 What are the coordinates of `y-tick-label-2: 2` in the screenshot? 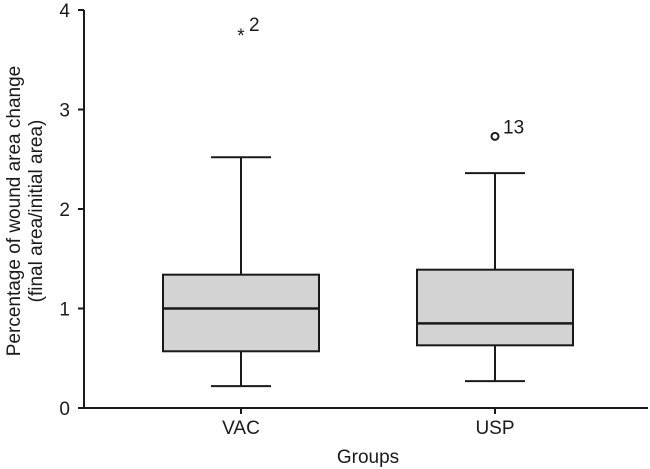 It's located at (64, 210).